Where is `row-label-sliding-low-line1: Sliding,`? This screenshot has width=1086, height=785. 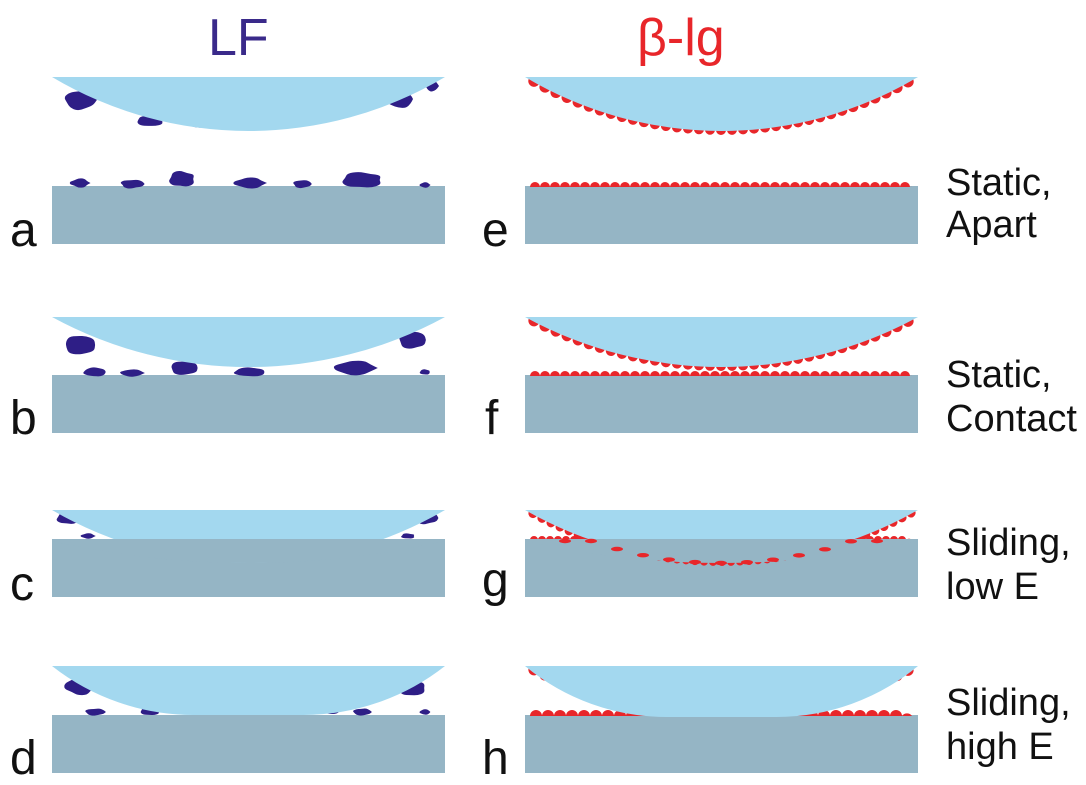
row-label-sliding-low-line1: Sliding, is located at coordinates (1008, 543).